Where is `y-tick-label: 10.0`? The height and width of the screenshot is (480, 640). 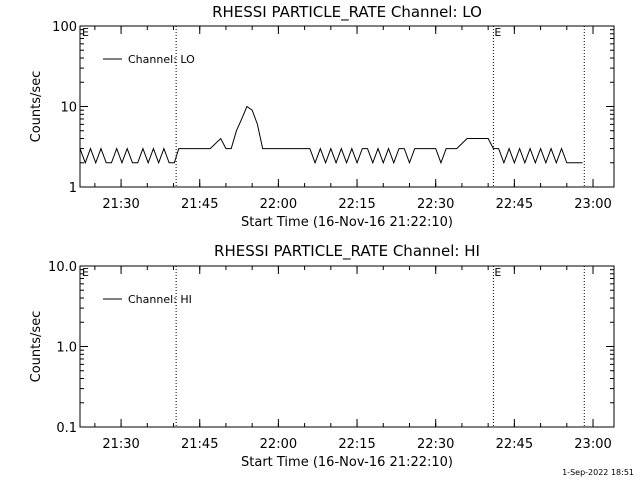
y-tick-label: 10.0 is located at coordinates (62, 267).